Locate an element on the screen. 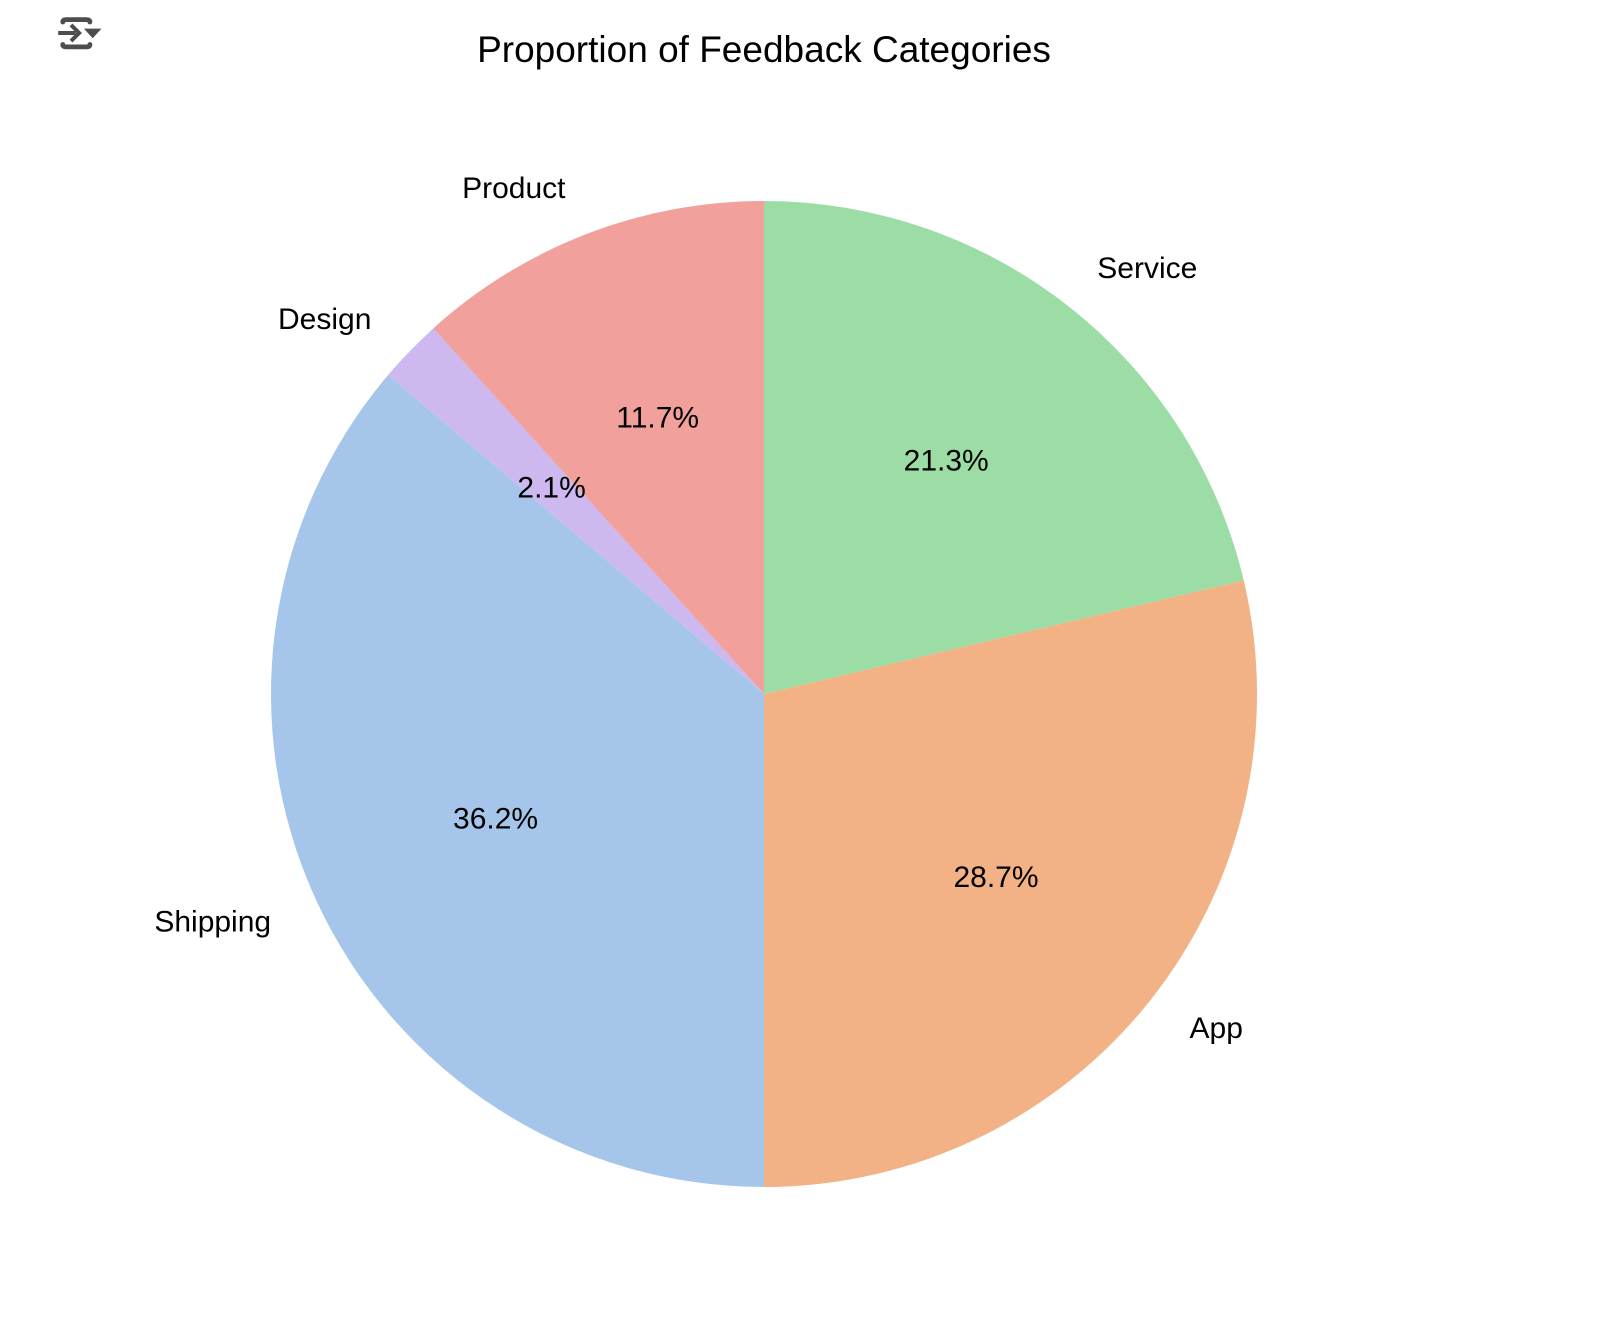 The width and height of the screenshot is (1614, 1340). svg-text: Design is located at coordinates (324, 319).